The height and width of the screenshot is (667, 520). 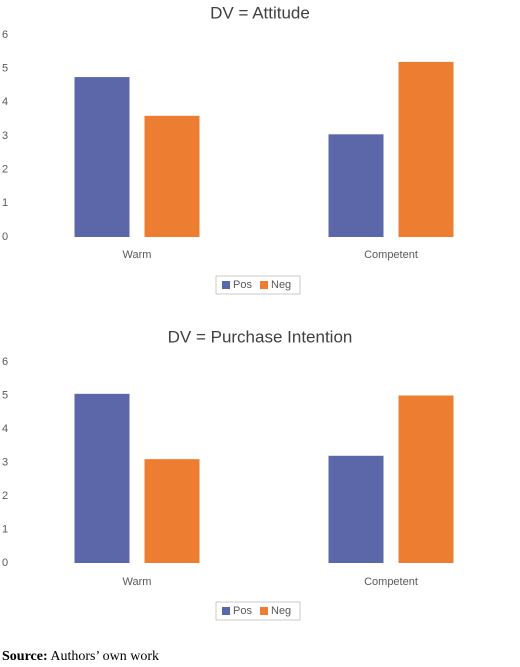 I want to click on chart-title: DV = Purchase Intention, so click(x=260, y=336).